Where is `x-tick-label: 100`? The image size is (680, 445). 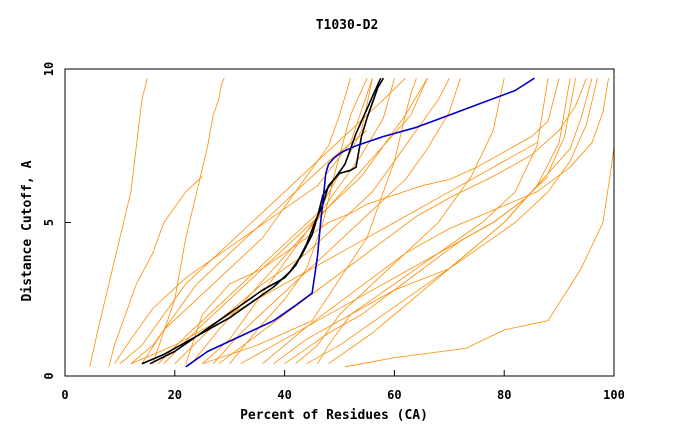
x-tick-label: 100 is located at coordinates (614, 395).